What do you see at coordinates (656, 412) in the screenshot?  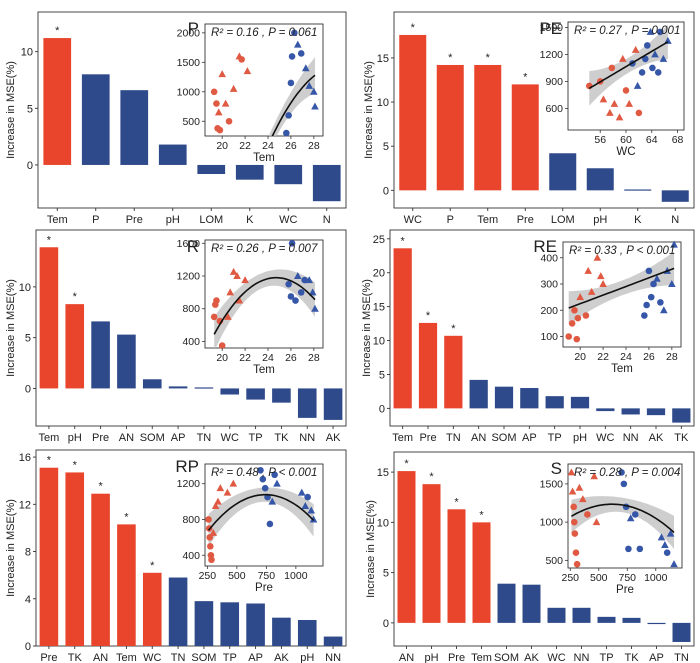 I see `bar-ak` at bounding box center [656, 412].